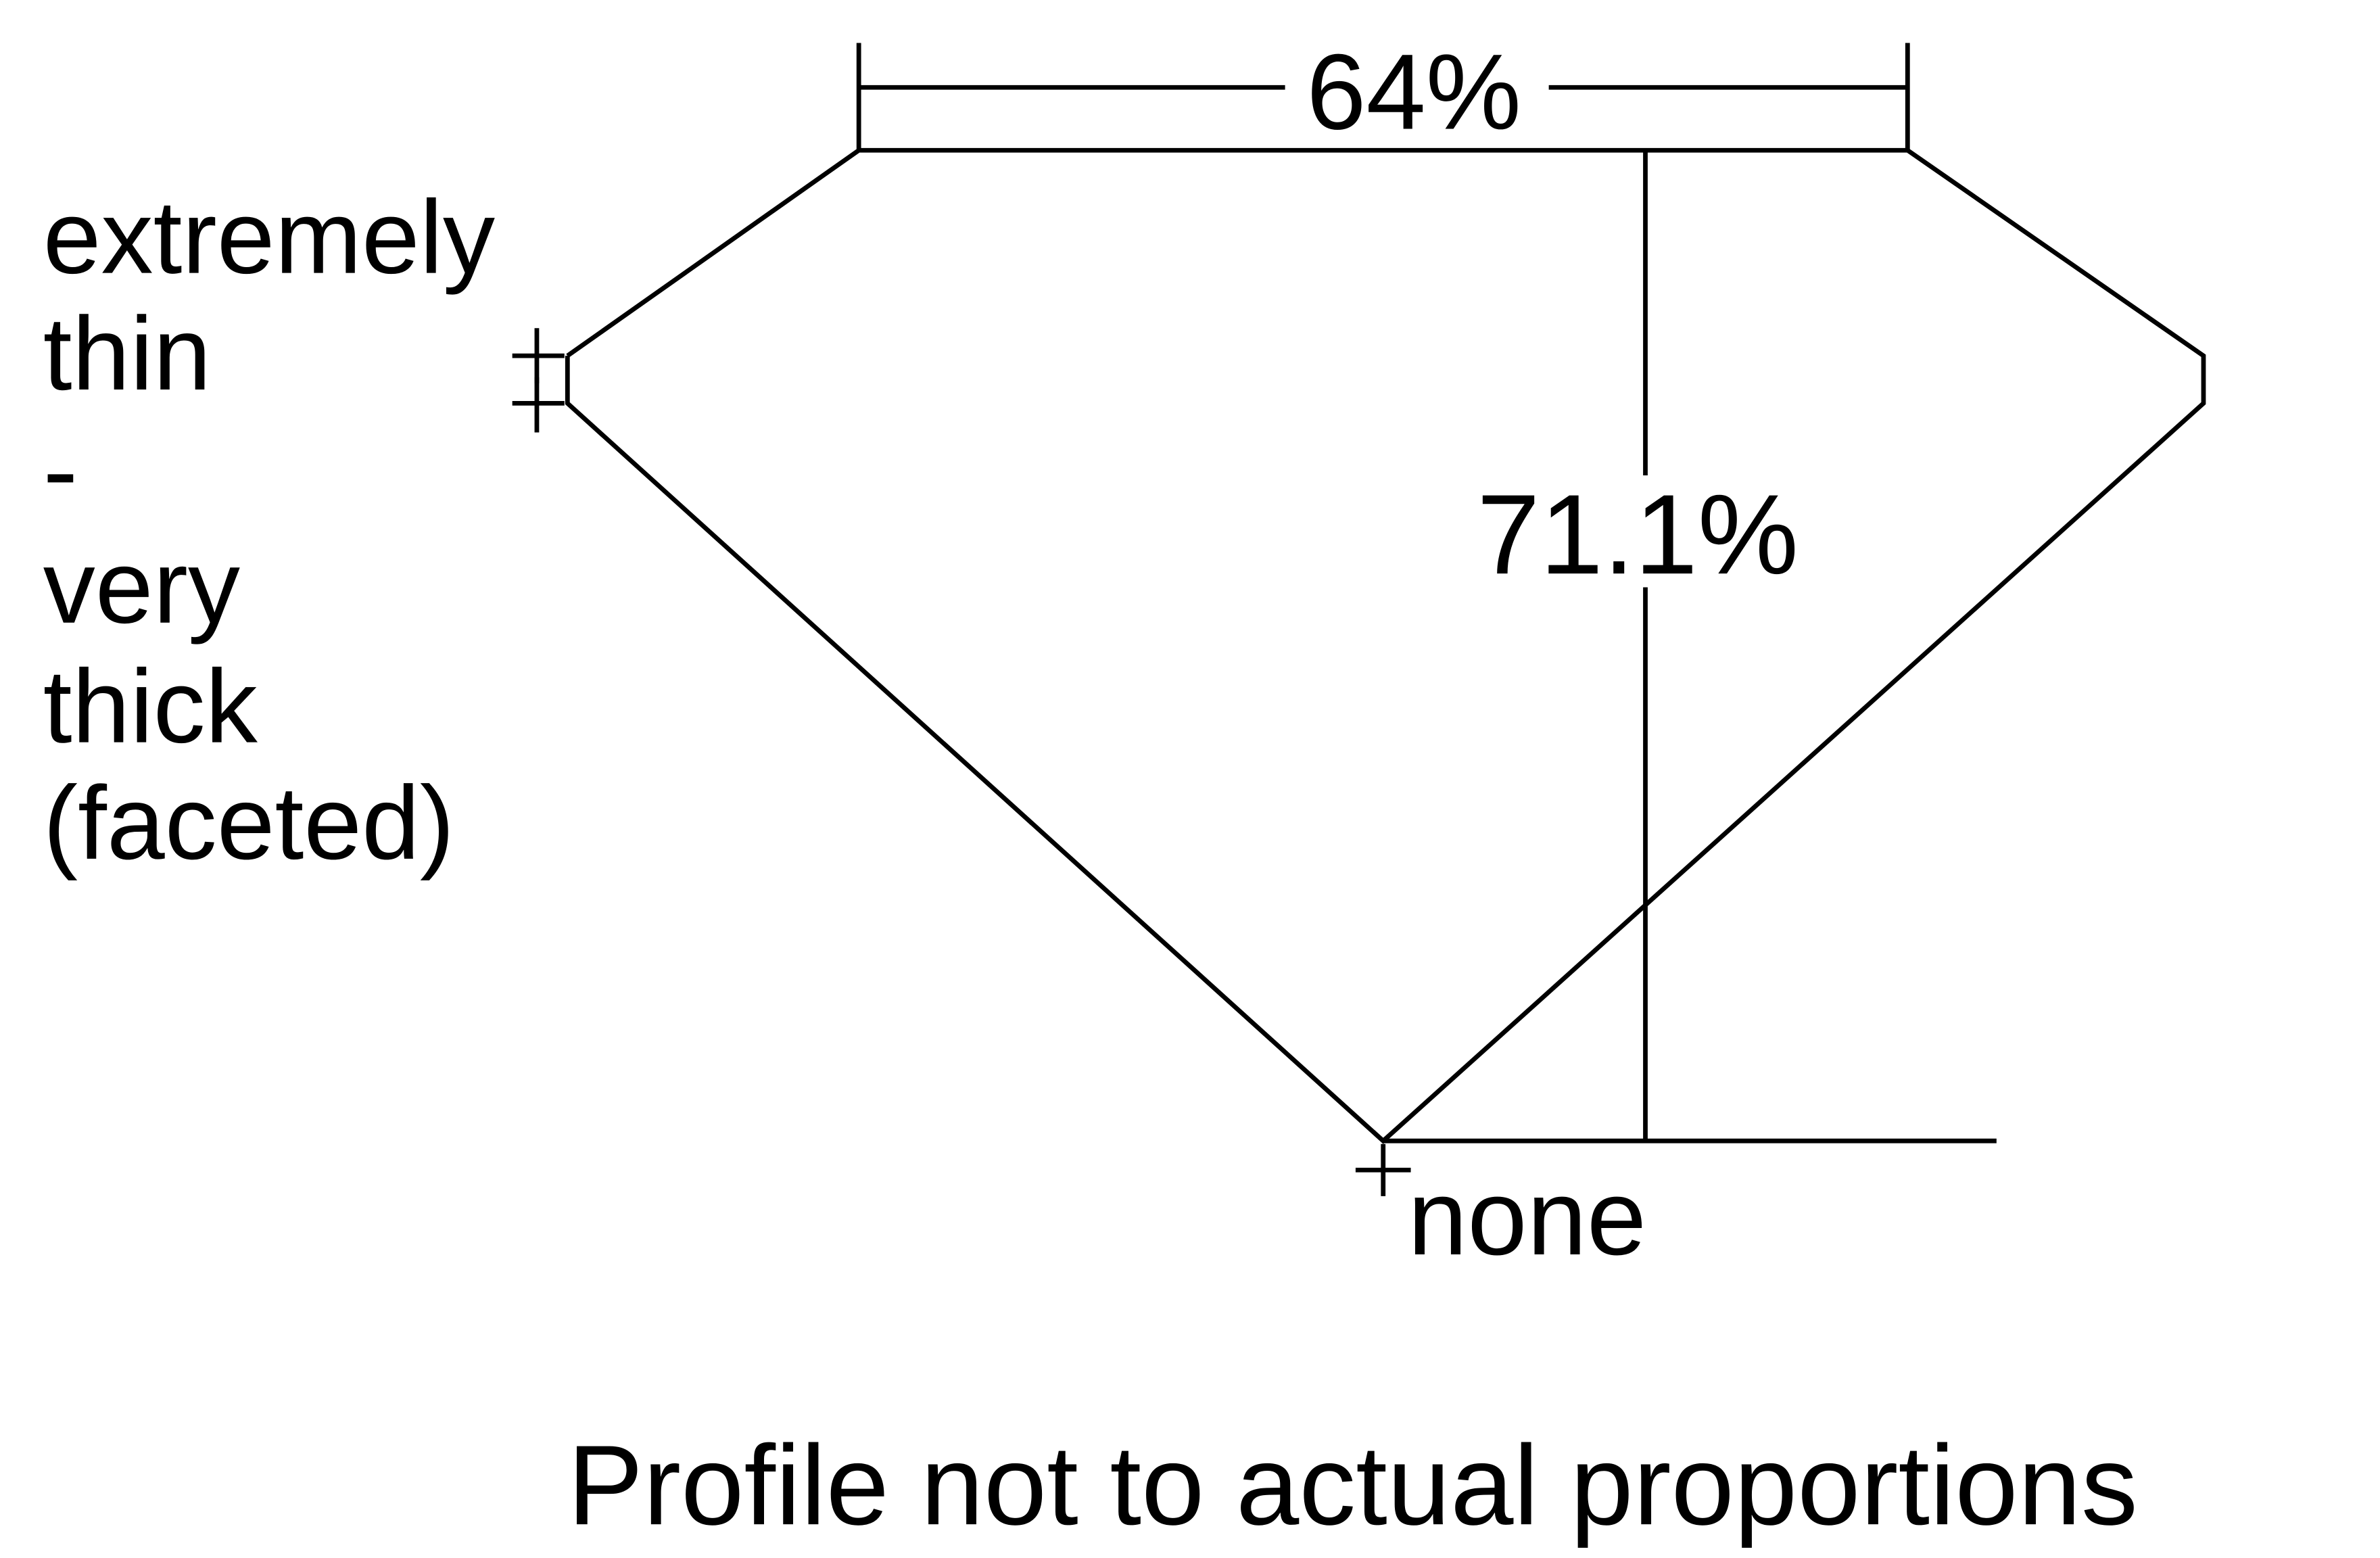 The height and width of the screenshot is (1558, 2380). Describe the element at coordinates (269, 238) in the screenshot. I see `girdle-label-line: extremely` at that location.